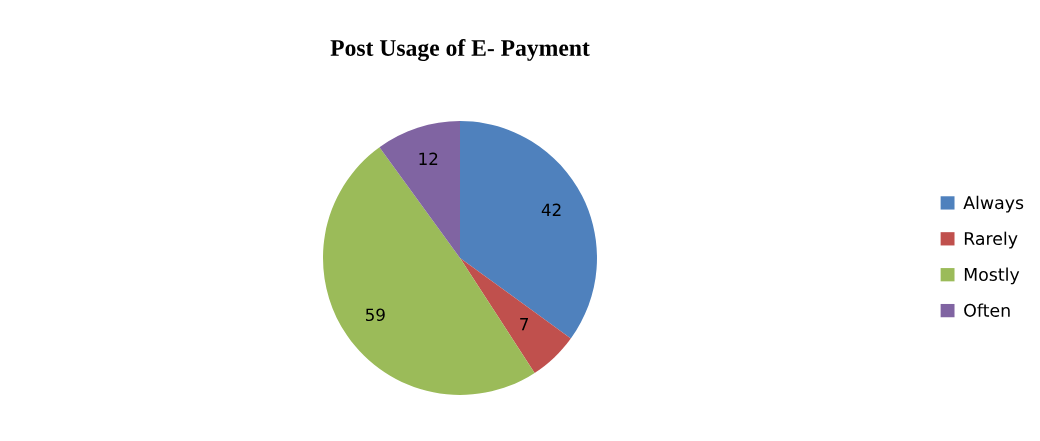 Image resolution: width=1040 pixels, height=441 pixels. I want to click on legend-label: Rarely, so click(991, 240).